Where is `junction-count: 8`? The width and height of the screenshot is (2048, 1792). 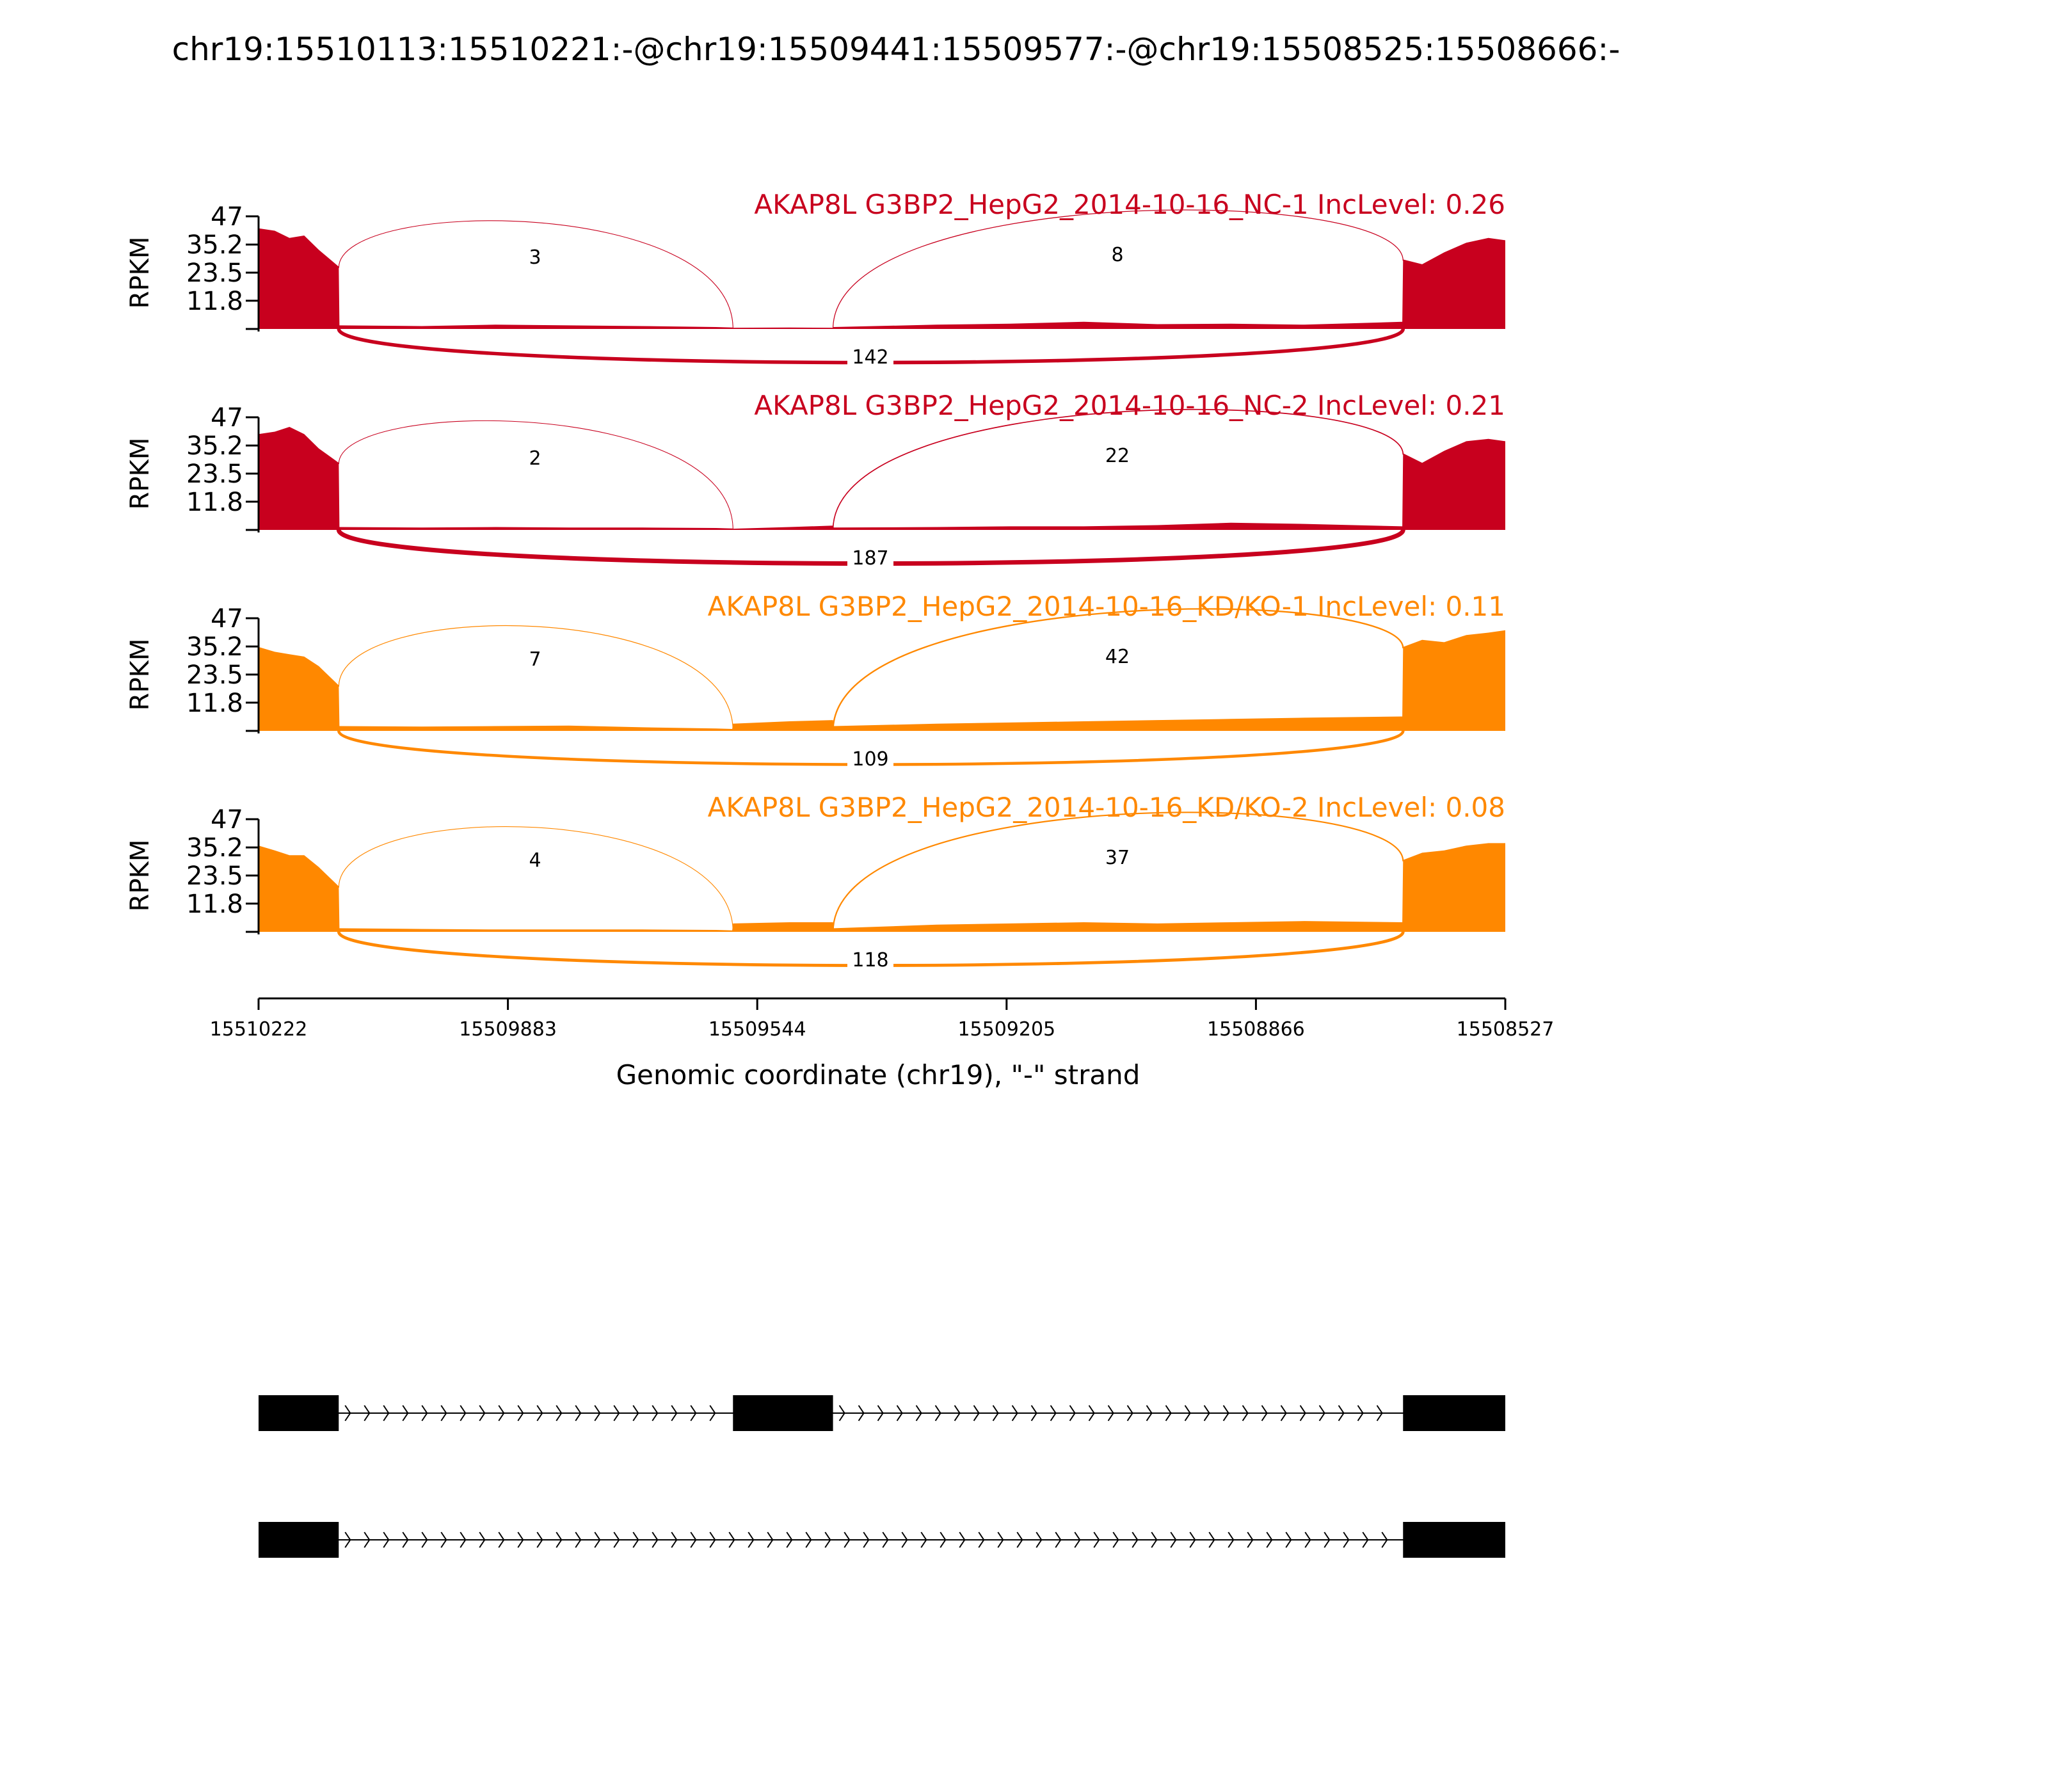 junction-count: 8 is located at coordinates (1117, 255).